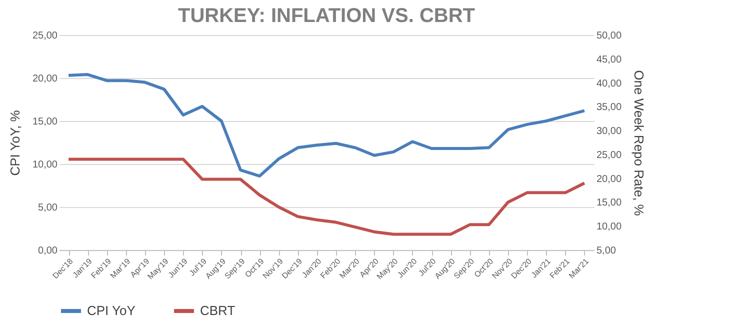  What do you see at coordinates (14, 143) in the screenshot?
I see `y-axis-title: CPI YoY, %` at bounding box center [14, 143].